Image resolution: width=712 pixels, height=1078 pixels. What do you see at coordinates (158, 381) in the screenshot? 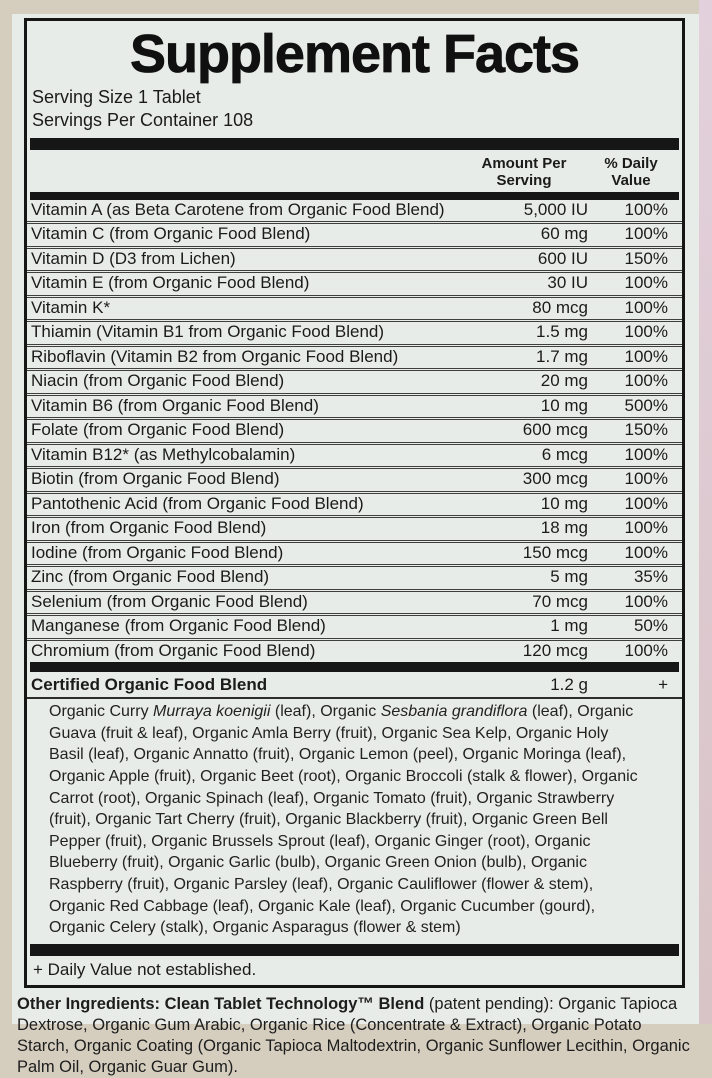
I see `nutrient-name: Niacin (from Organic Food Blend)` at bounding box center [158, 381].